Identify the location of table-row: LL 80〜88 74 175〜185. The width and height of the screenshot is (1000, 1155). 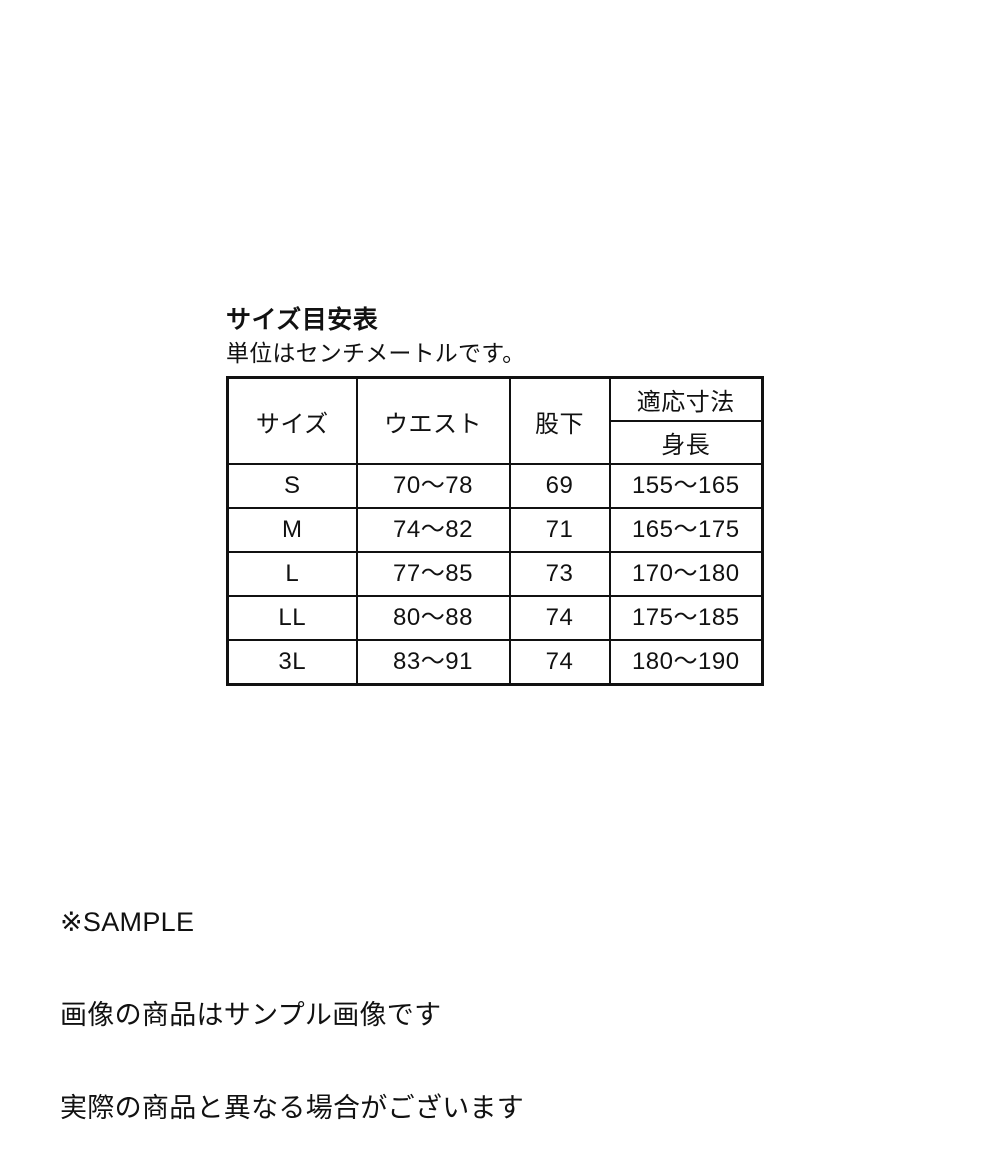
(495, 618).